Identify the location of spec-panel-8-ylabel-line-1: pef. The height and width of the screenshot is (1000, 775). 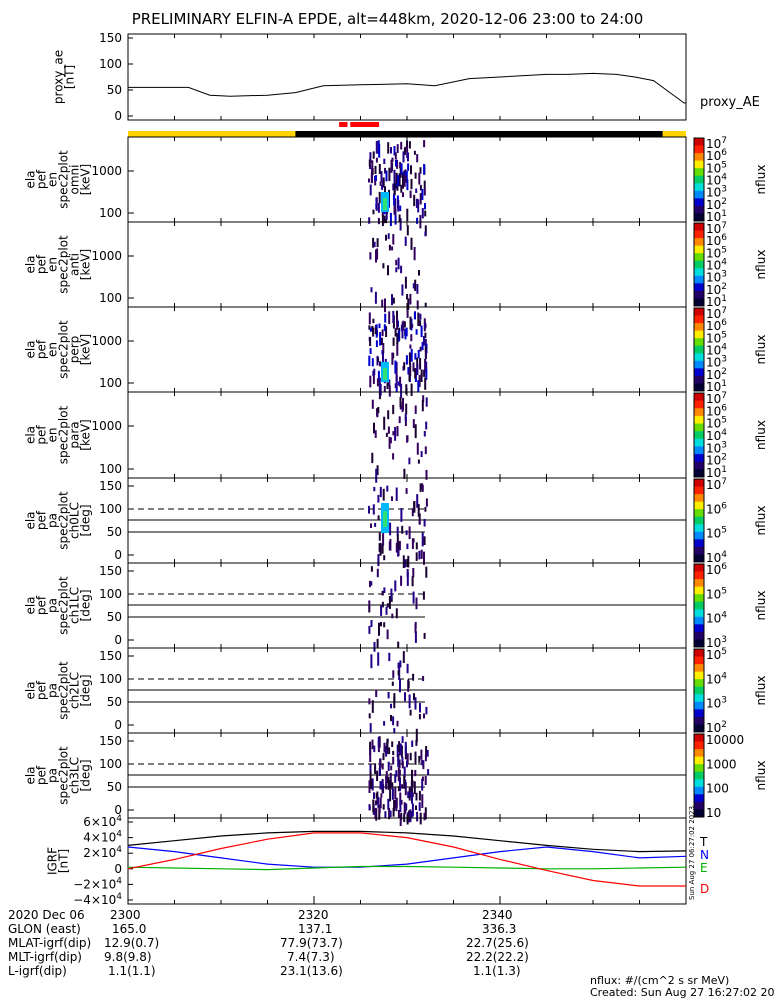
(42, 775).